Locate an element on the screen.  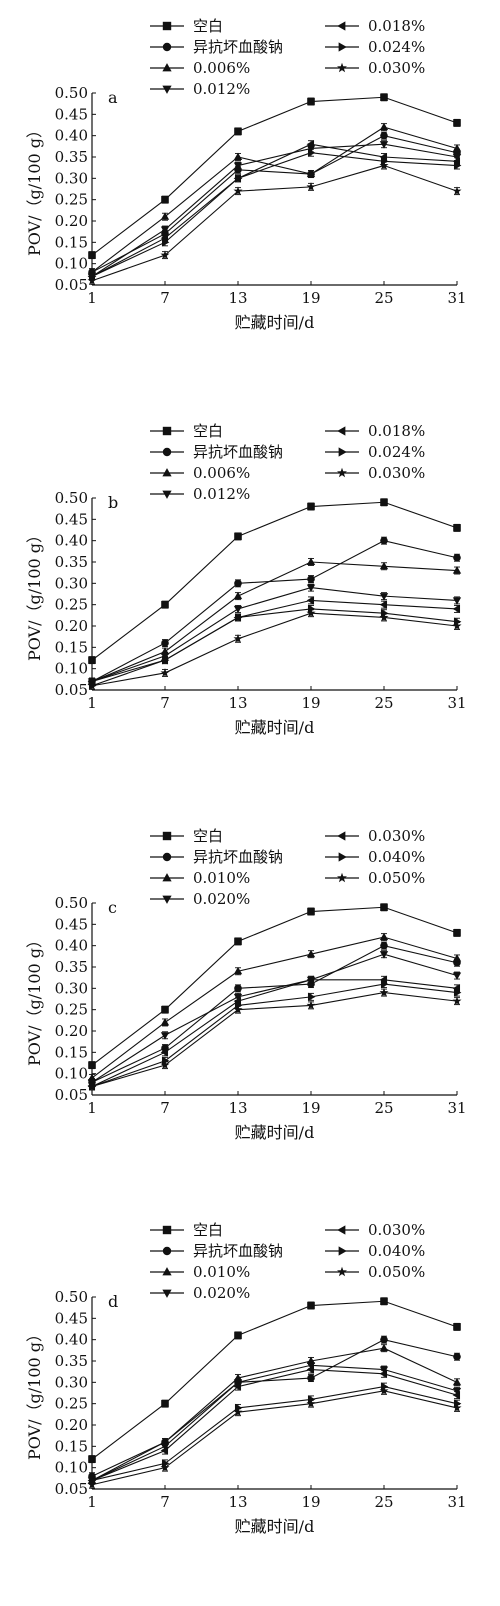
series-triangle-left is located at coordinates (274, 1425).